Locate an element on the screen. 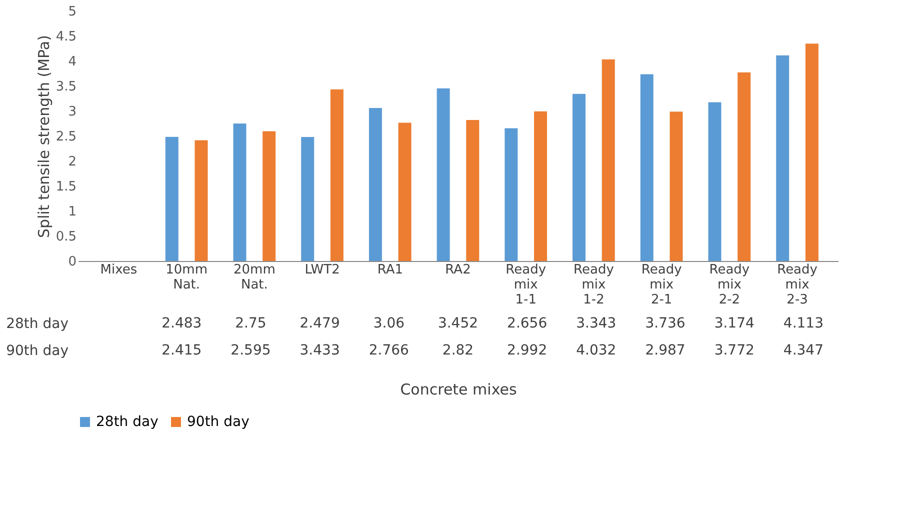 The width and height of the screenshot is (918, 508). x-tick-label: 10mm Nat. is located at coordinates (187, 277).